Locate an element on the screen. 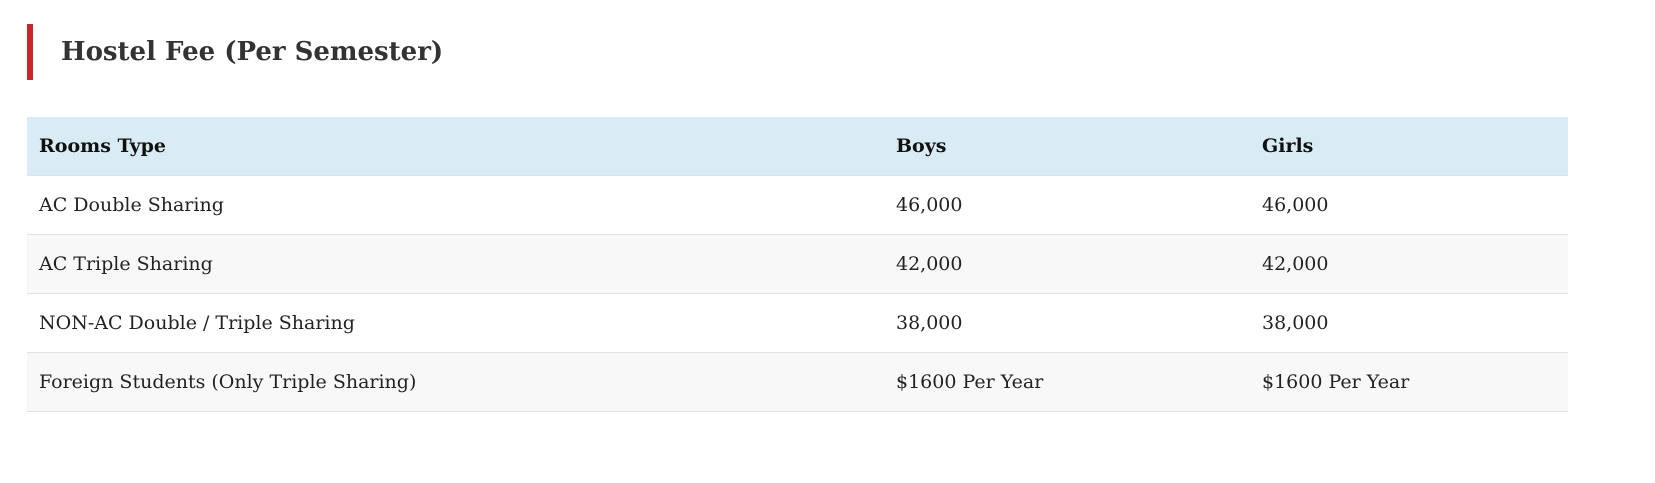 The image size is (1655, 483). header-row: Rooms Type Boys Girls is located at coordinates (797, 146).